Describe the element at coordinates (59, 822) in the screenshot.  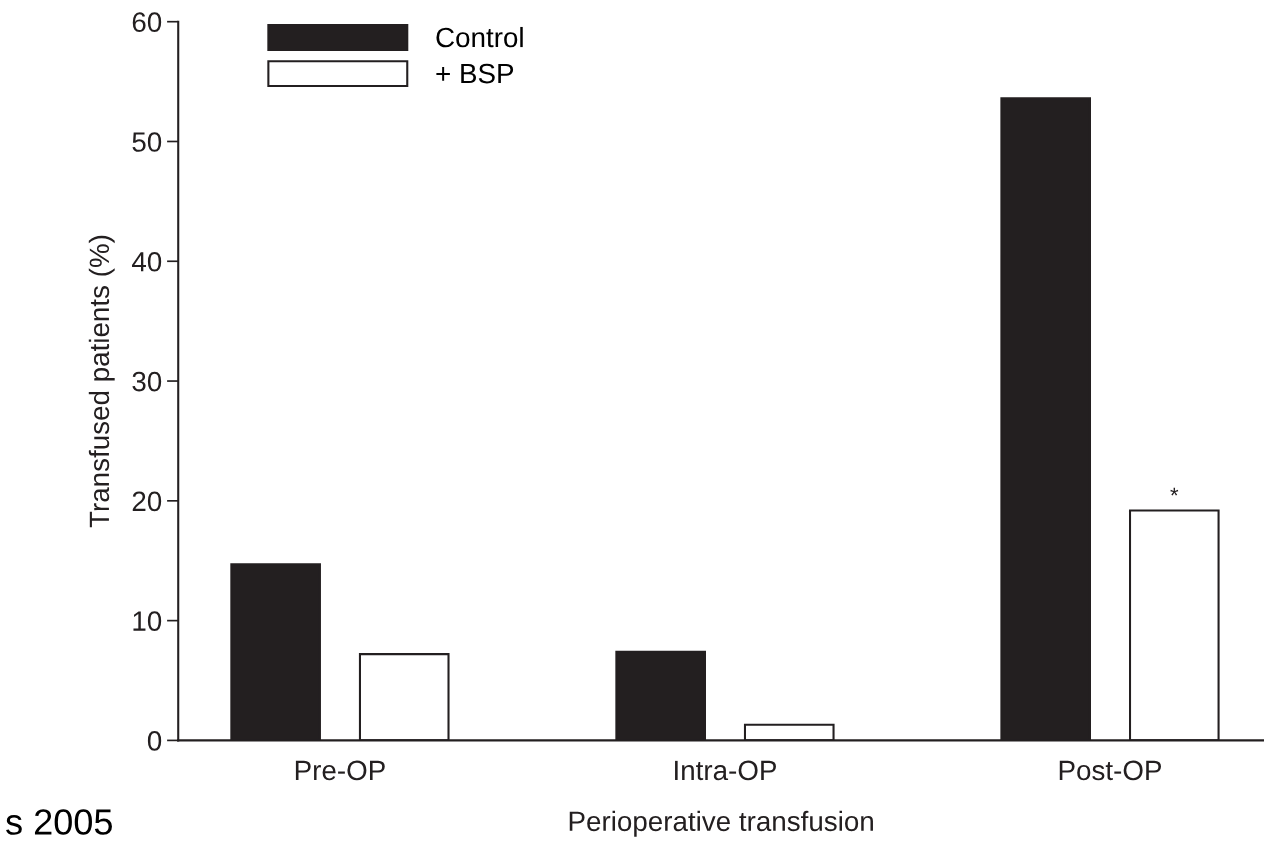
I see `text: s 2005` at that location.